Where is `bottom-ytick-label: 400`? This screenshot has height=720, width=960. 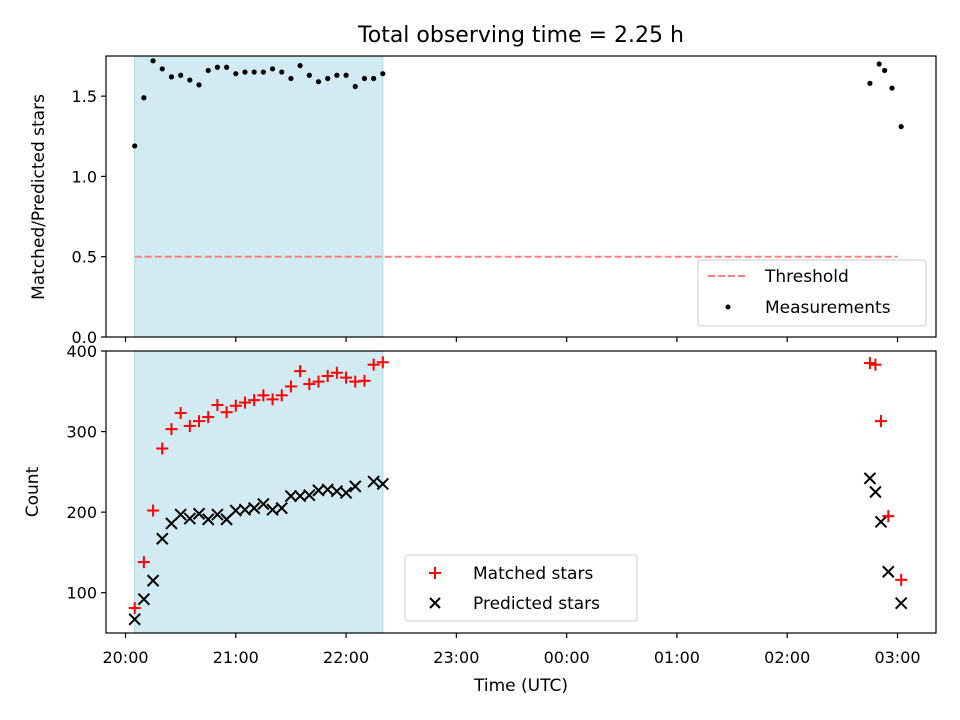 bottom-ytick-label: 400 is located at coordinates (81, 351).